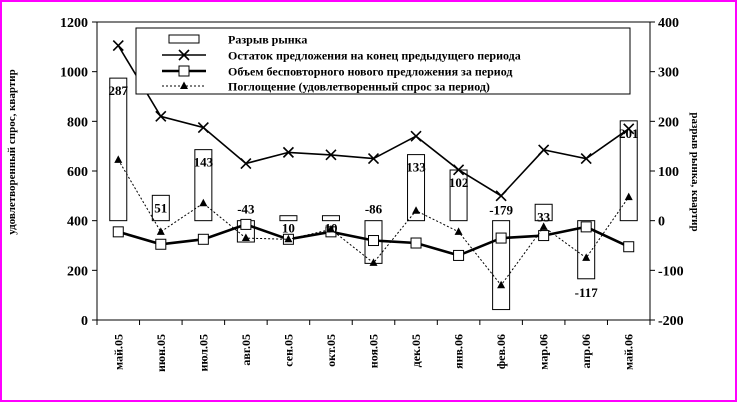 This screenshot has width=737, height=402. What do you see at coordinates (668, 23) in the screenshot?
I see `right-tick-label: 400` at bounding box center [668, 23].